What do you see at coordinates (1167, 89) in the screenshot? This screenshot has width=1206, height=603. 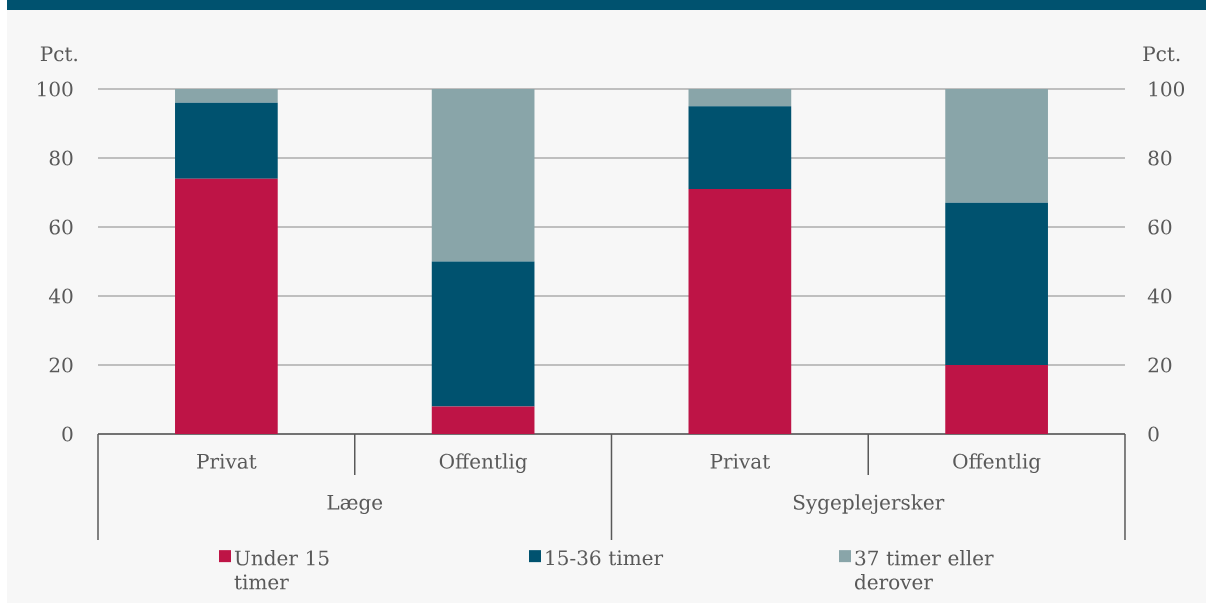 I see `y2-tick-label: 100` at bounding box center [1167, 89].